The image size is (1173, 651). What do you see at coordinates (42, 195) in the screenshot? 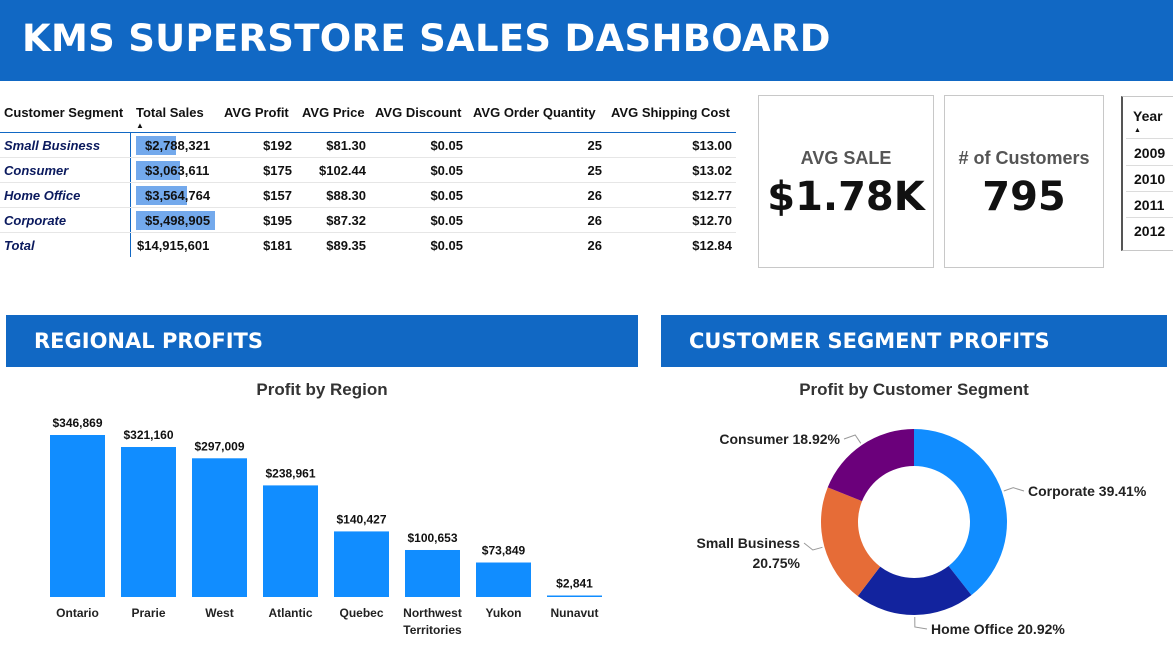
I see `segment-label: Home Office` at bounding box center [42, 195].